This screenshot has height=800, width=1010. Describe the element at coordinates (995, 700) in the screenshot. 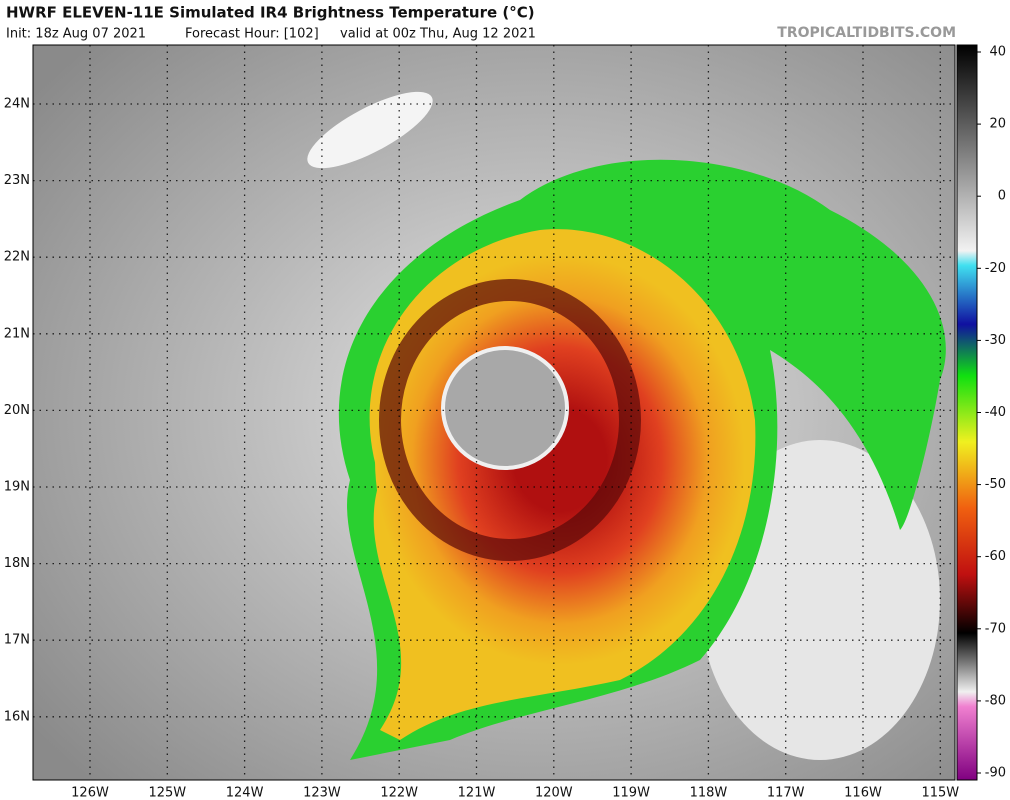

I see `colorbar-label: -80` at that location.